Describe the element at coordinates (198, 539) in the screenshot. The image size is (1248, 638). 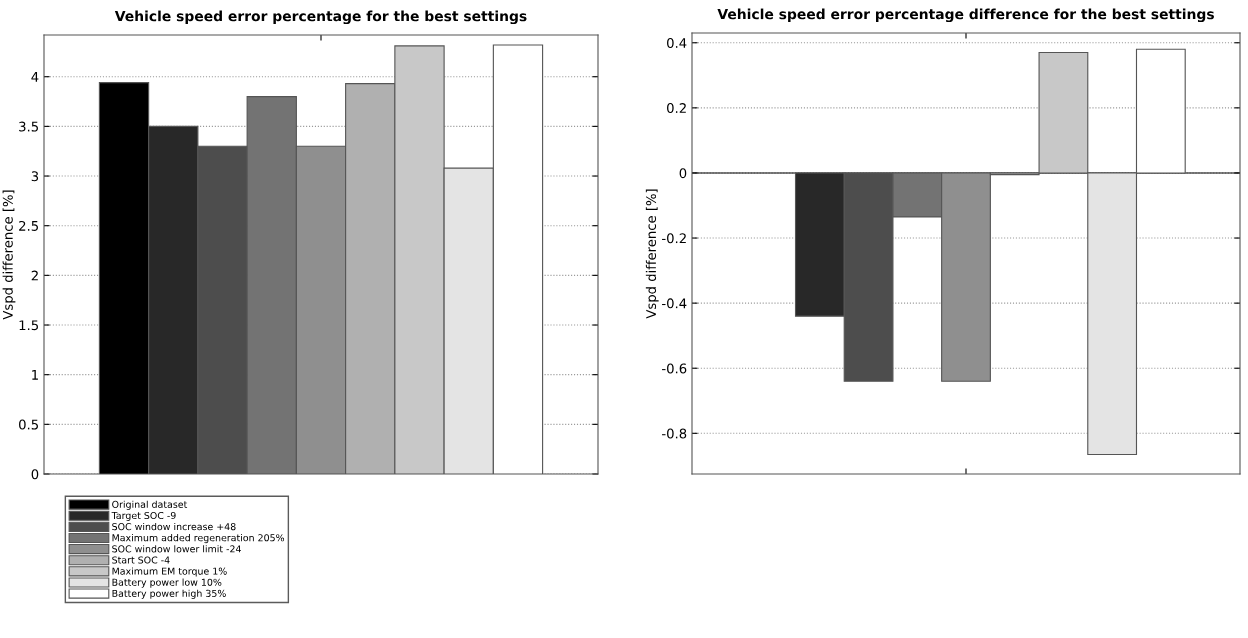
I see `legend-label: Maximum added regeneration 205%` at that location.